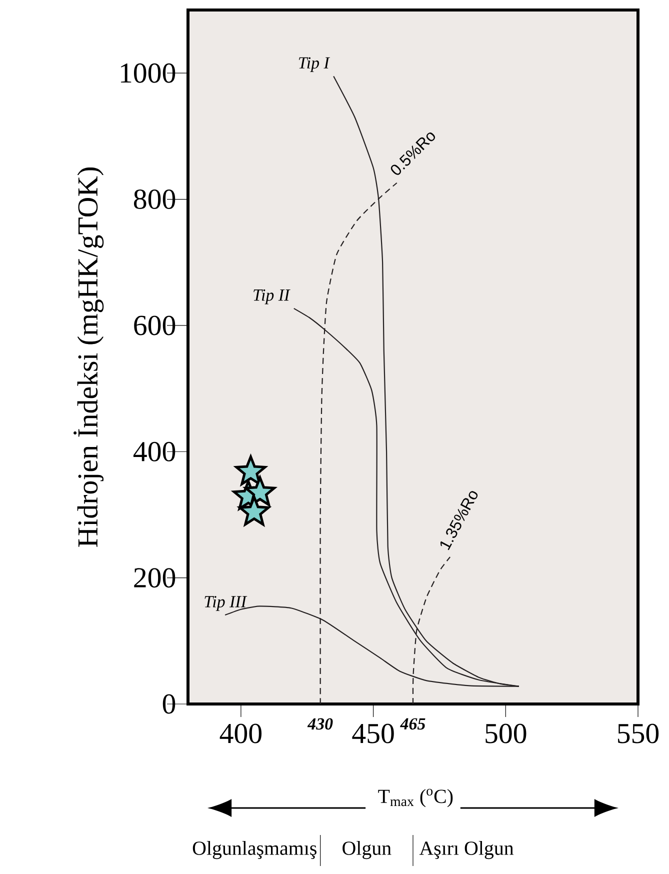  What do you see at coordinates (413, 724) in the screenshot?
I see `annotation: 465` at bounding box center [413, 724].